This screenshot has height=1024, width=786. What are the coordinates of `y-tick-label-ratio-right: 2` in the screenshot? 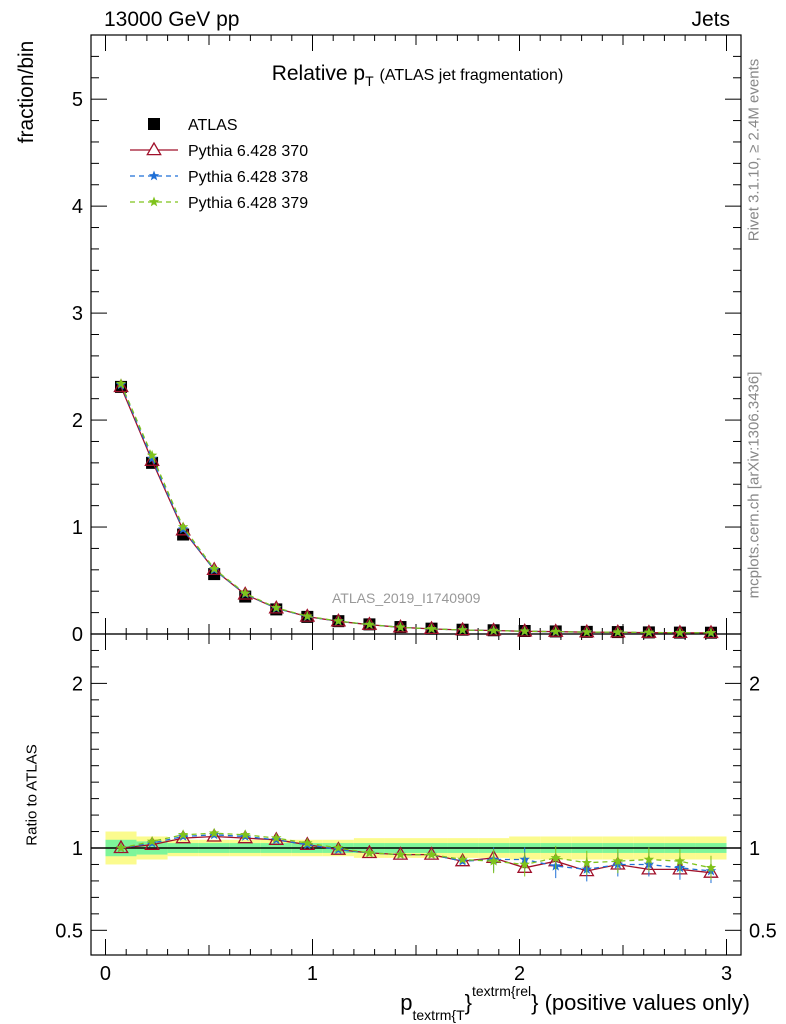 It's located at (754, 684).